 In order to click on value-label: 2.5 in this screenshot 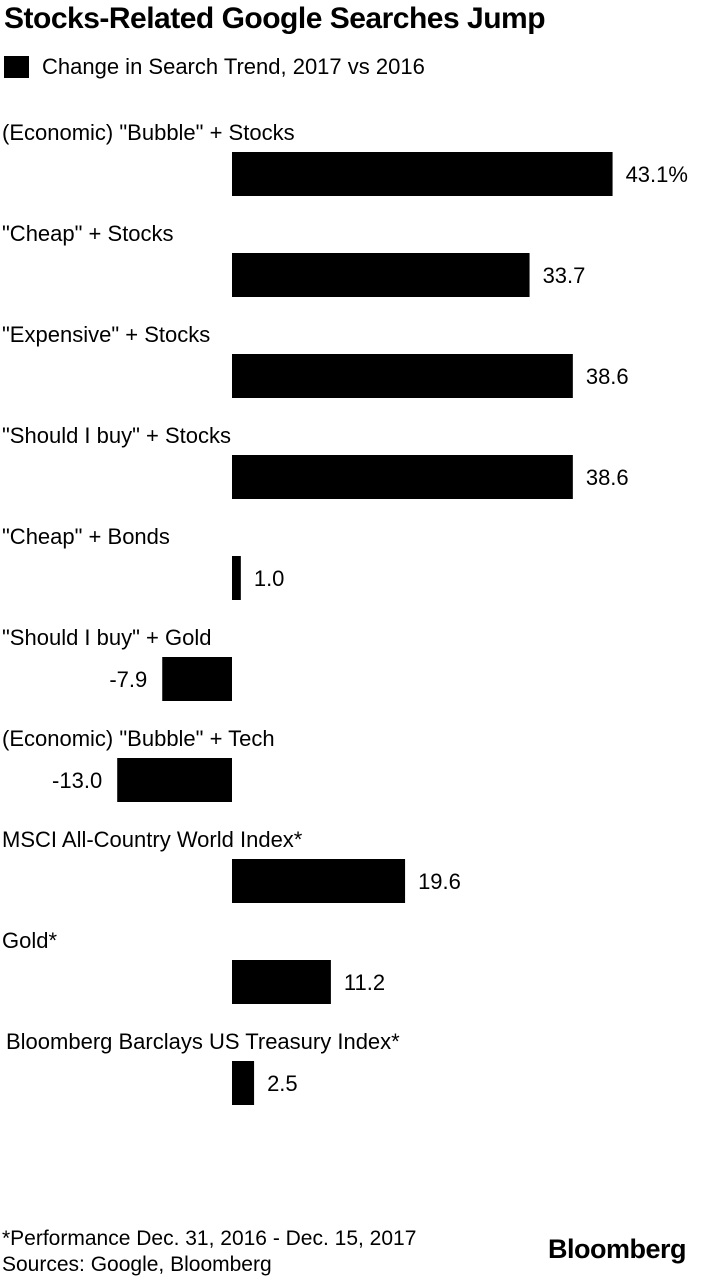, I will do `click(282, 1083)`.